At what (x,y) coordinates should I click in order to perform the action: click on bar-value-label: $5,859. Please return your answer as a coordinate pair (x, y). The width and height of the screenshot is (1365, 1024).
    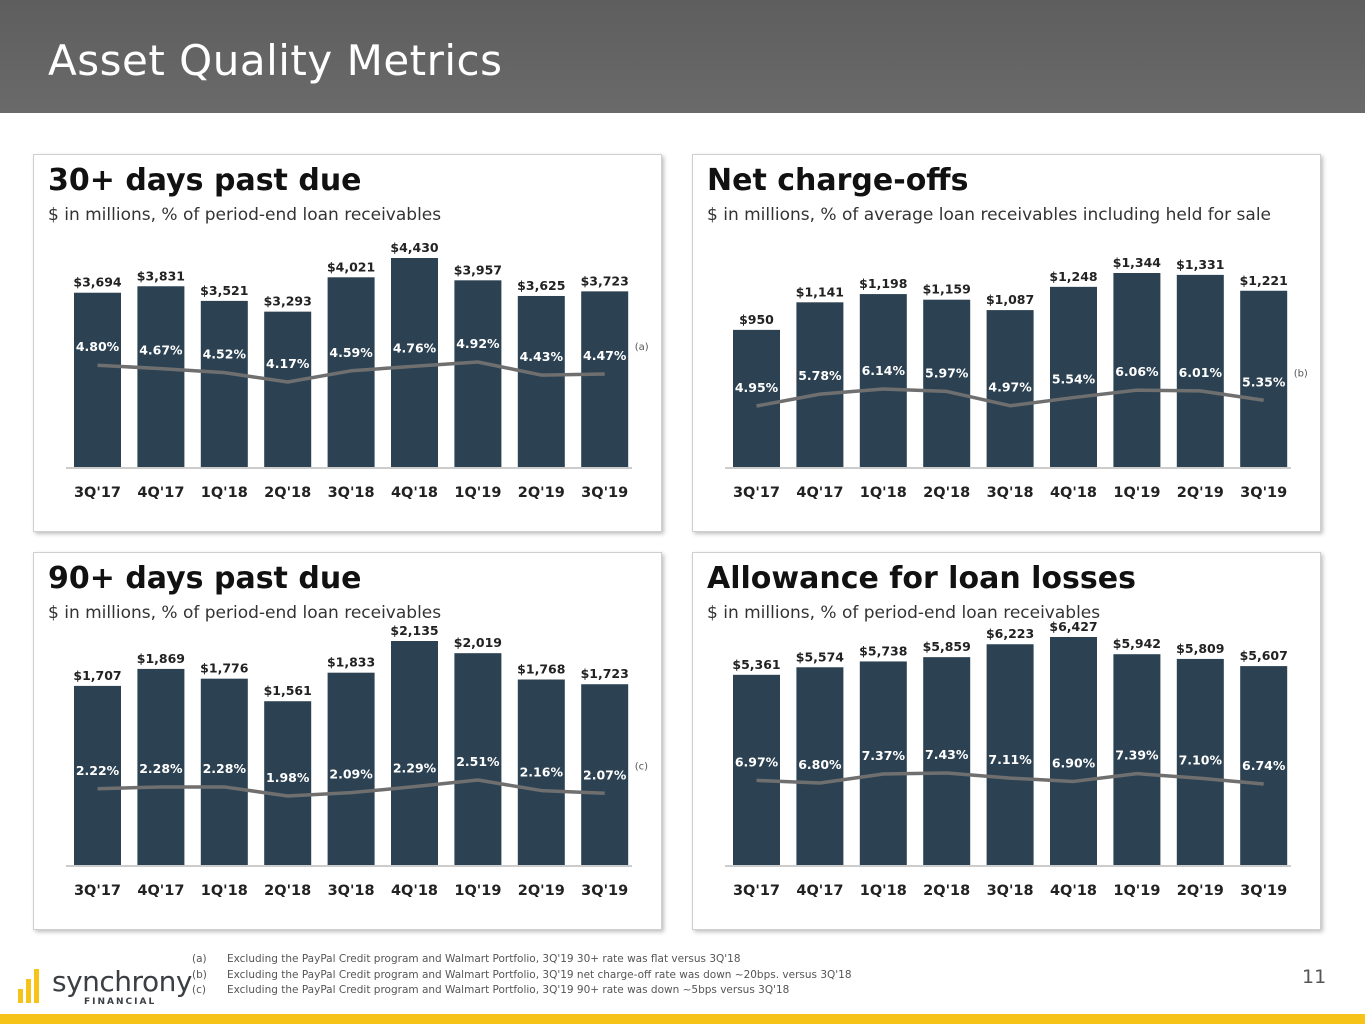
    Looking at the image, I should click on (947, 646).